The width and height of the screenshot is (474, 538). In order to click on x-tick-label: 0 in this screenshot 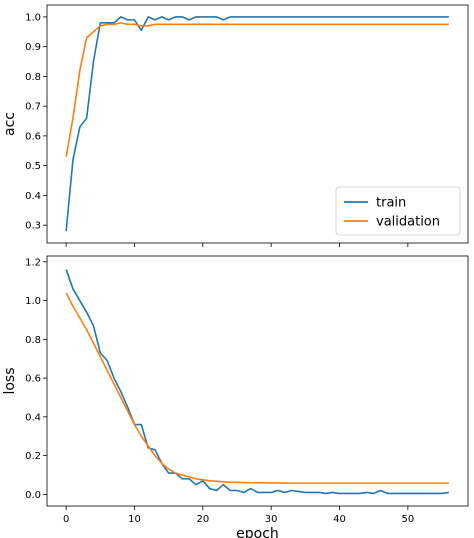, I will do `click(66, 519)`.